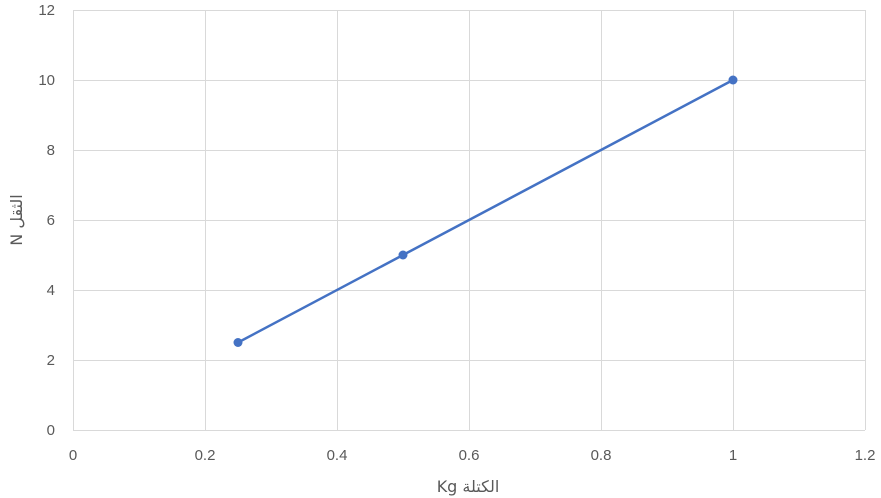  Describe the element at coordinates (73, 455) in the screenshot. I see `x-tick-label: 0` at that location.